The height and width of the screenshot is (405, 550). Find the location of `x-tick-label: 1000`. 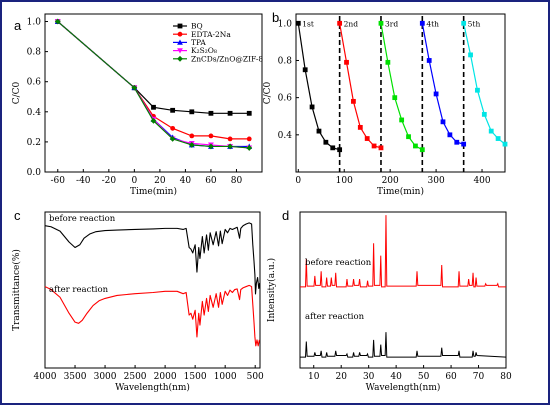

x-tick-label: 1000 is located at coordinates (225, 377).